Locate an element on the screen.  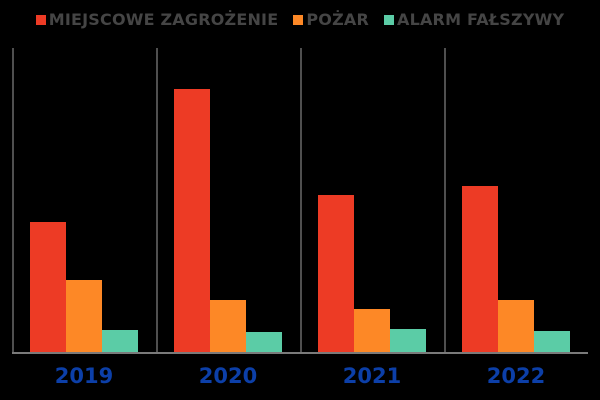
bar-series1-2019 is located at coordinates (84, 316).